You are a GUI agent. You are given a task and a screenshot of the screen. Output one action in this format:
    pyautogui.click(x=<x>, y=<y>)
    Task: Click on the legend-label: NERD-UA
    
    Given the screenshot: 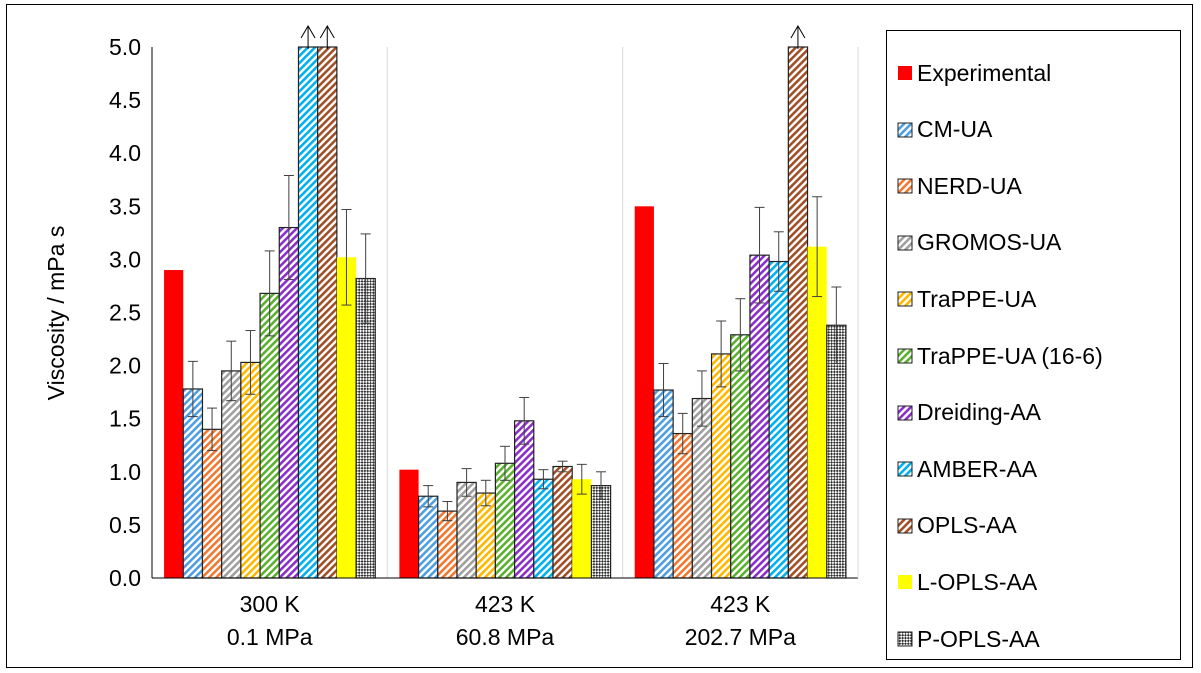 What is the action you would take?
    pyautogui.click(x=969, y=185)
    